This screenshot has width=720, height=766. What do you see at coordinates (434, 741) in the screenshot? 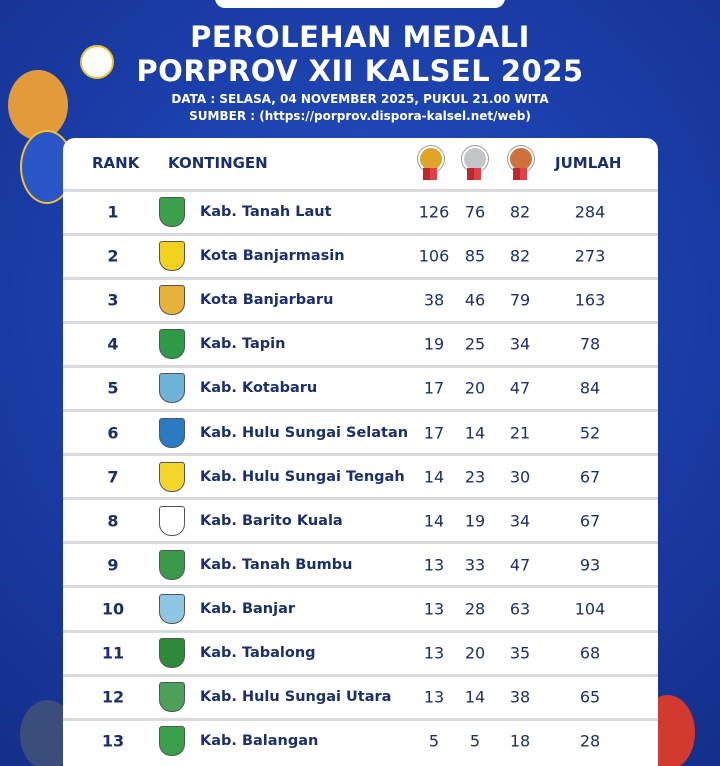
I see `gold-count: 5` at bounding box center [434, 741].